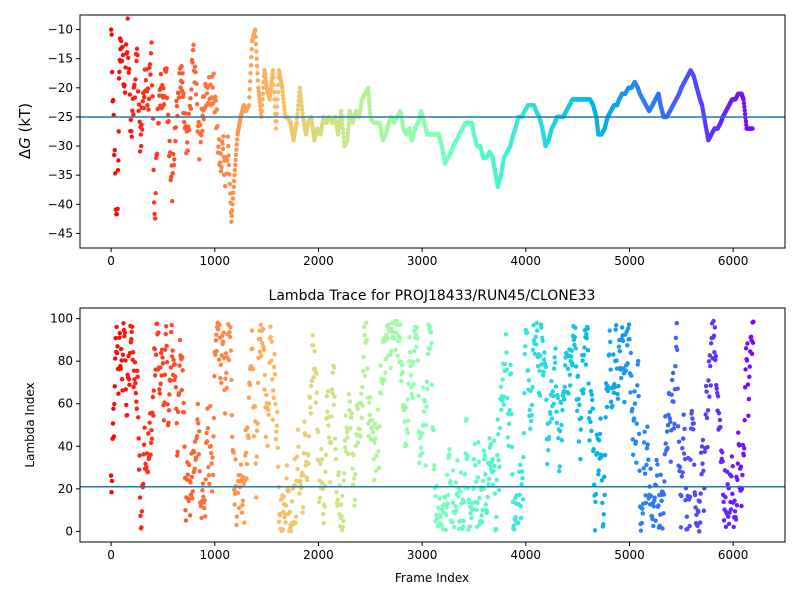  What do you see at coordinates (733, 555) in the screenshot?
I see `lambda-x-tick-label: 6000` at bounding box center [733, 555].